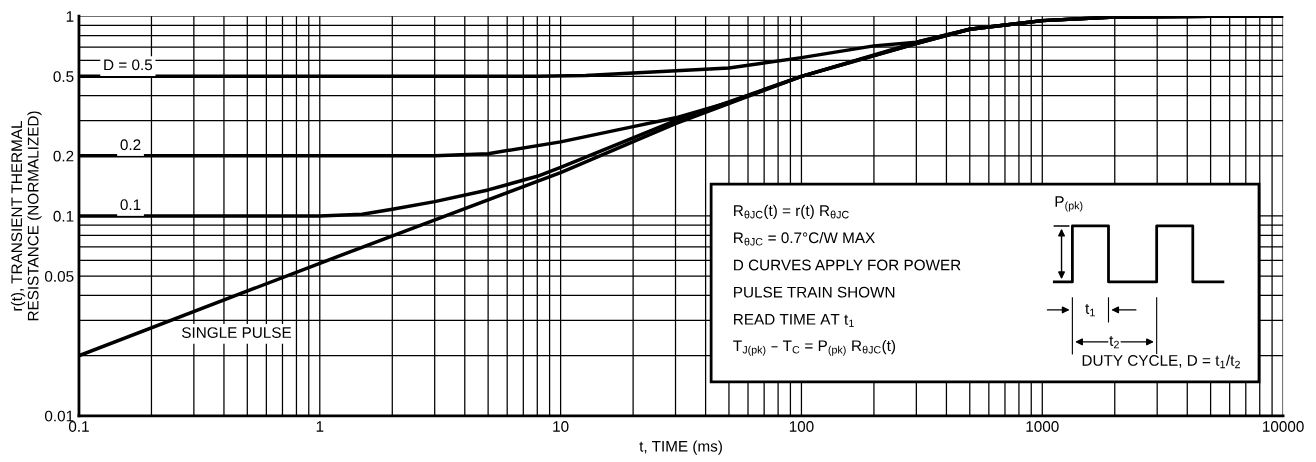 The width and height of the screenshot is (1316, 462). What do you see at coordinates (59, 276) in the screenshot?
I see `y-tick-label: 0.05` at bounding box center [59, 276].